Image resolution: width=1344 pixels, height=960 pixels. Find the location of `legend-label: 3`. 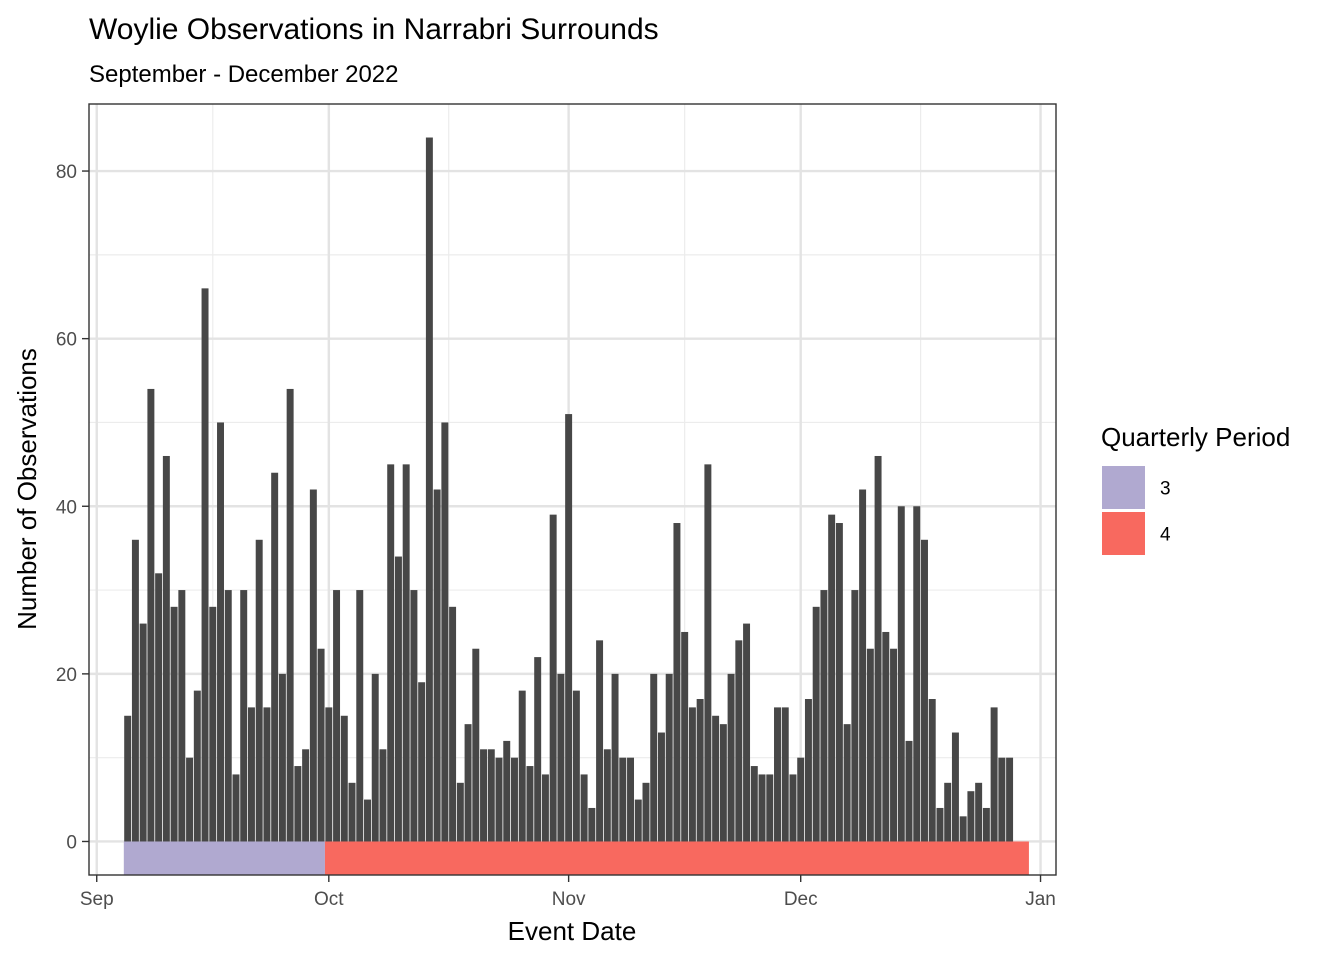

legend-label: 3 is located at coordinates (1165, 489).